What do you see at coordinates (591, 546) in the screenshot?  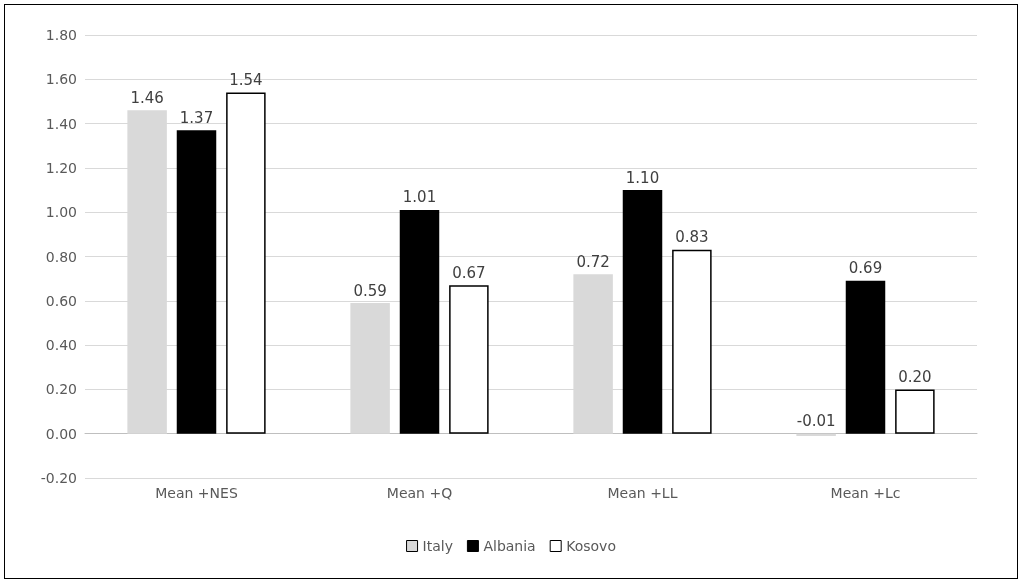 I see `legend-label: Kosovo` at bounding box center [591, 546].